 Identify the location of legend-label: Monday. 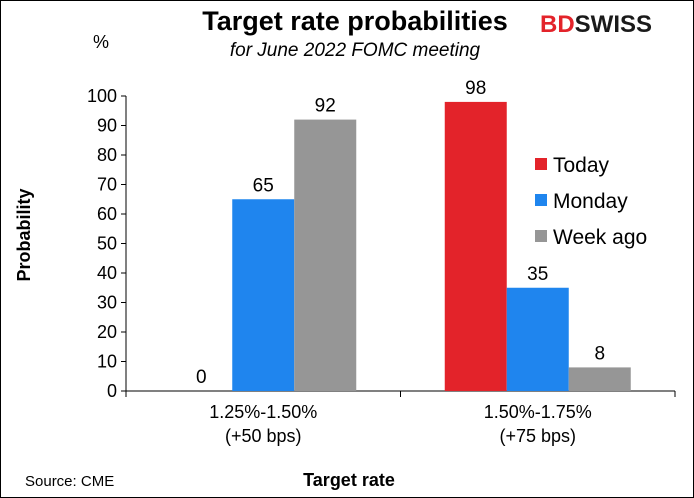
(590, 201).